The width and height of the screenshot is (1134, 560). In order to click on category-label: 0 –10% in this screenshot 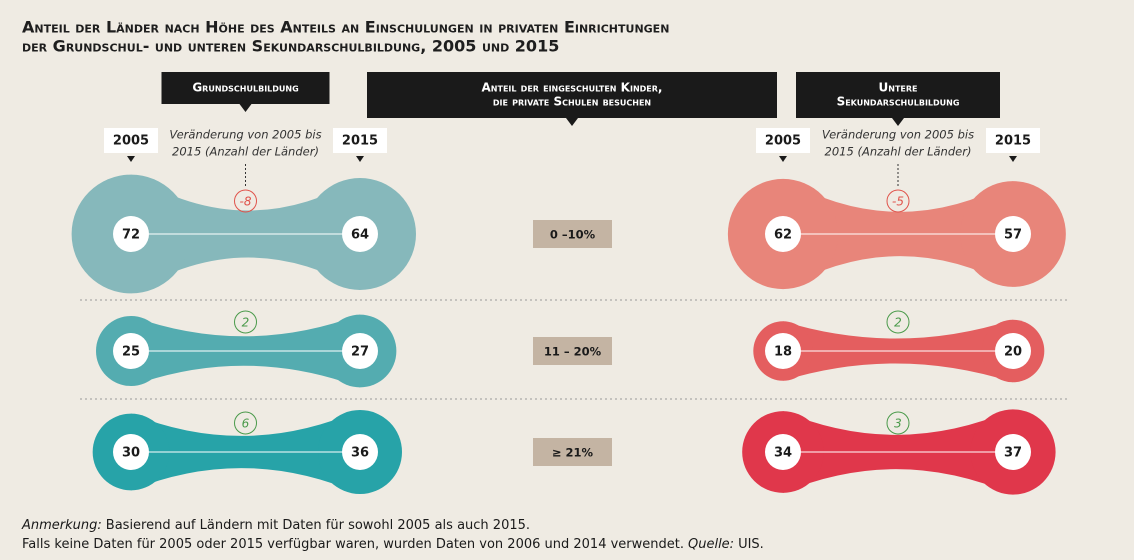, I will do `click(573, 235)`.